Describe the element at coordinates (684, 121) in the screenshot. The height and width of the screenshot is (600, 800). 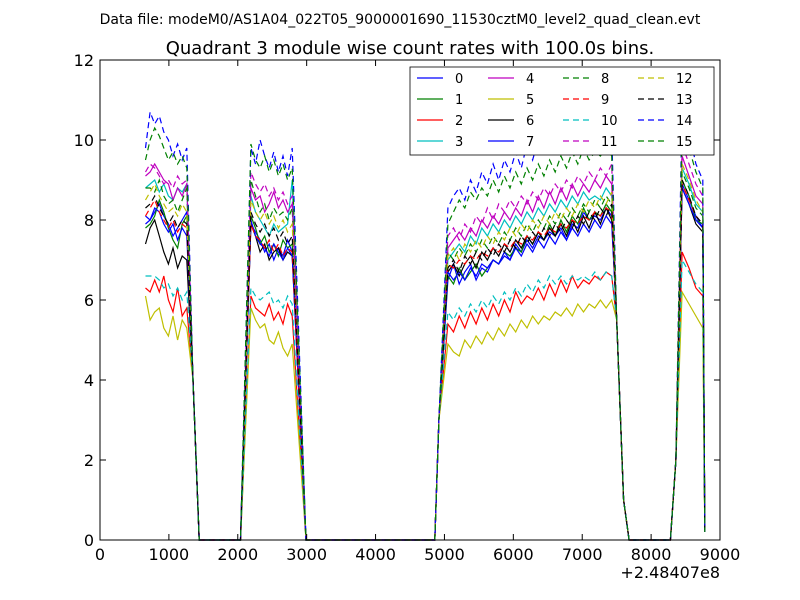
I see `legend-label-14: 14` at that location.